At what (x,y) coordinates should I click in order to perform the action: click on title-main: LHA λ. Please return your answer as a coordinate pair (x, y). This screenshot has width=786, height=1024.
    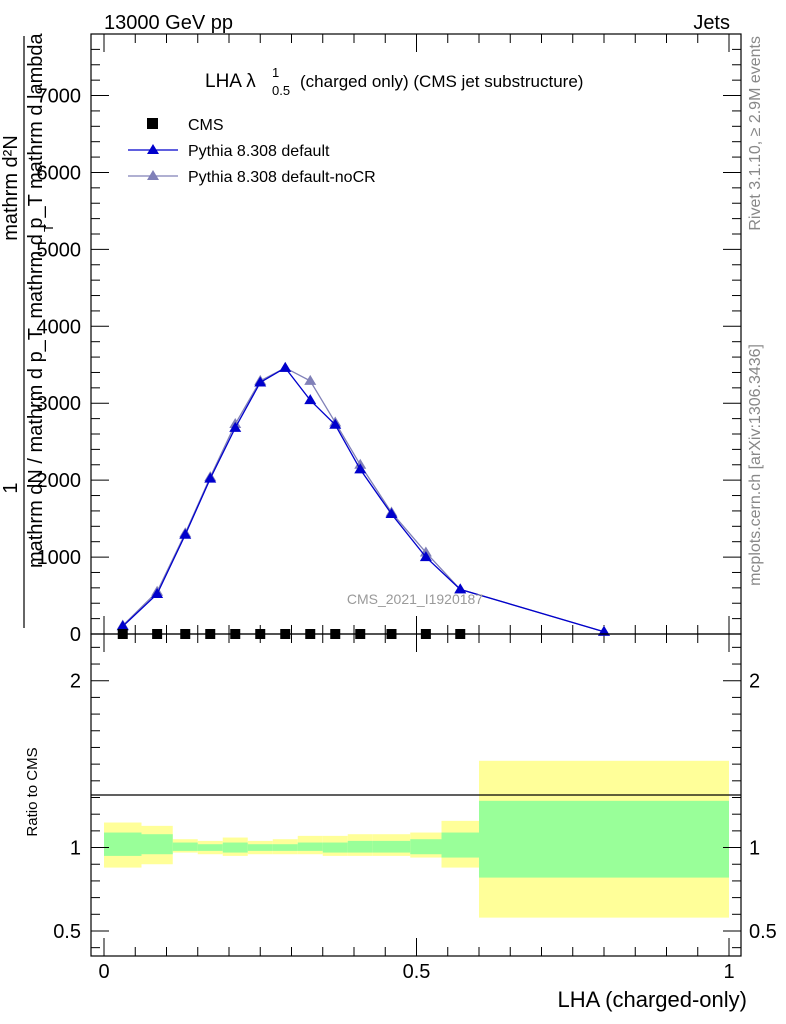
    Looking at the image, I should click on (230, 81).